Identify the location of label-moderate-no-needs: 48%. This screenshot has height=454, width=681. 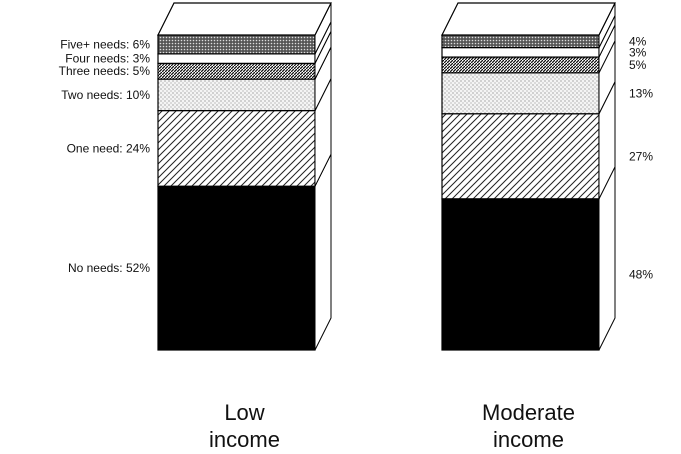
(641, 274).